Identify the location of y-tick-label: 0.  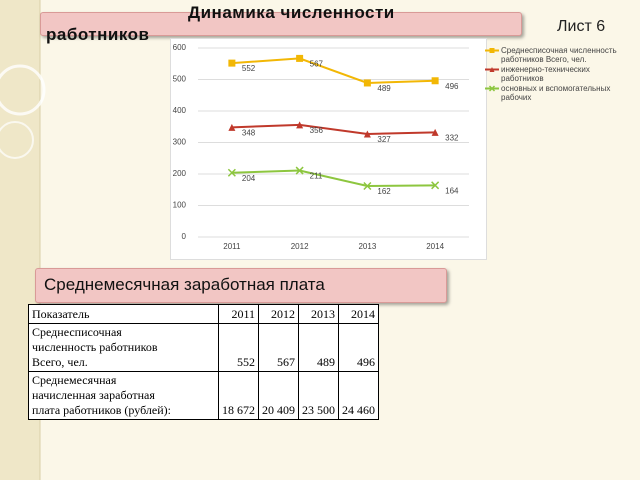
(184, 236).